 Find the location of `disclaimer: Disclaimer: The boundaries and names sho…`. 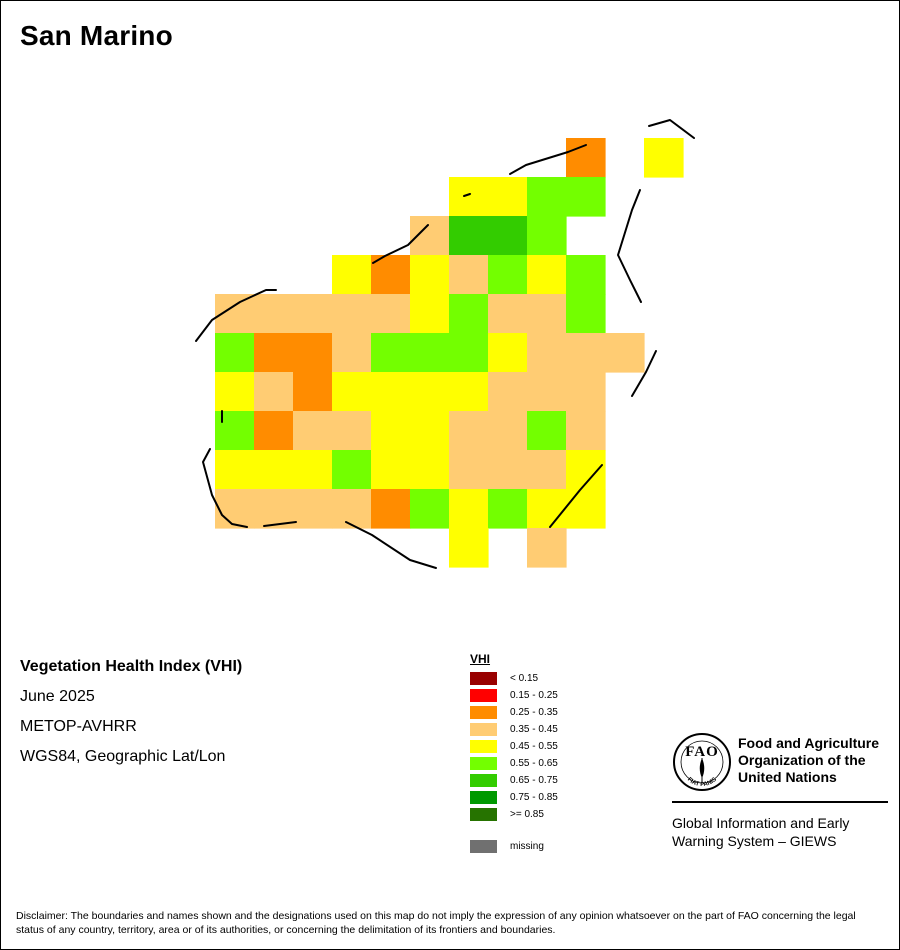

disclaimer: Disclaimer: The boundaries and names sho… is located at coordinates (436, 923).